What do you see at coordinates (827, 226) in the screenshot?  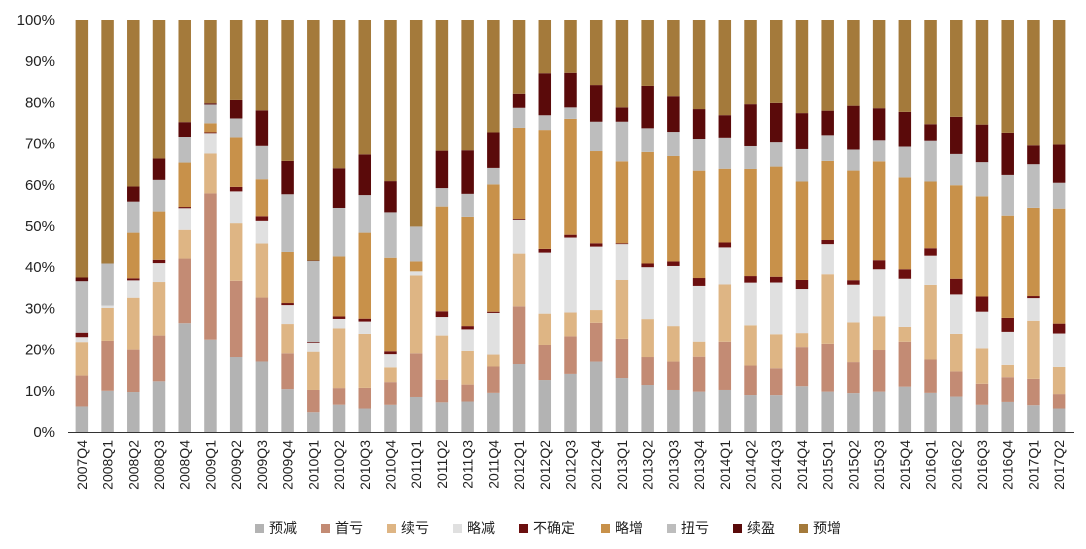 I see `bar-column-2015Q1` at bounding box center [827, 226].